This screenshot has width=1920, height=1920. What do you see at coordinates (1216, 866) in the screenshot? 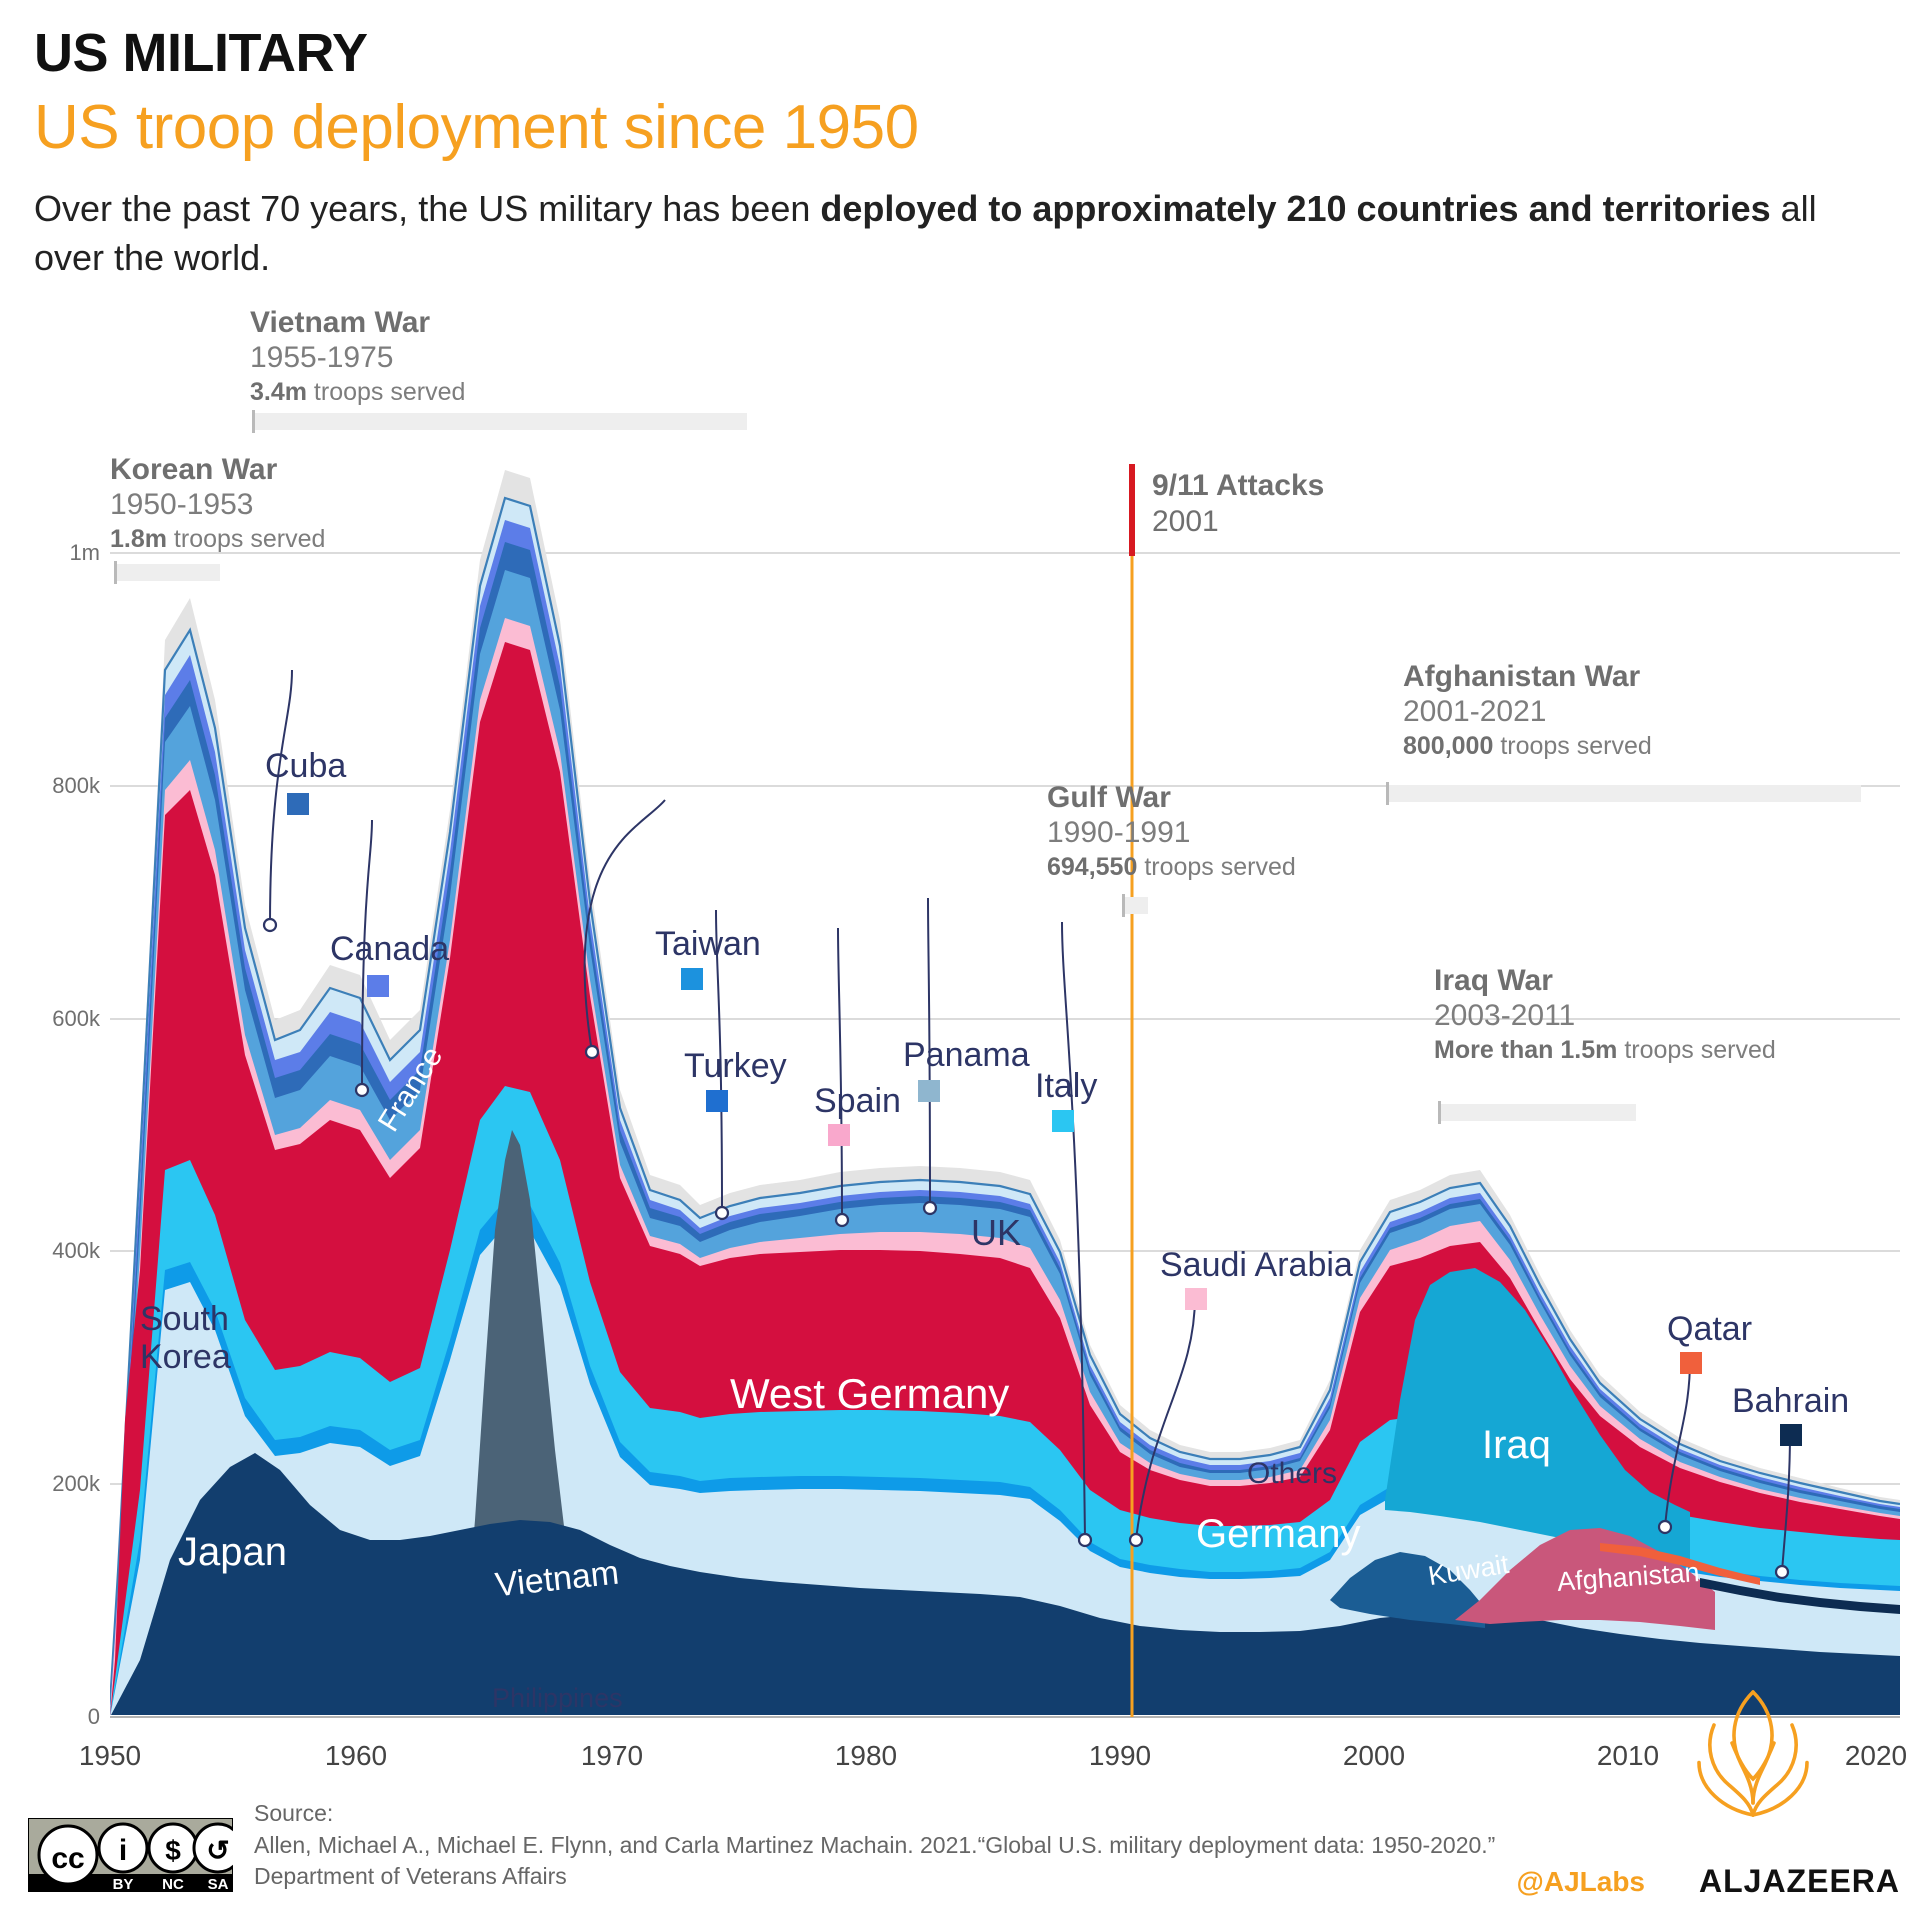
I see `gulf-war-troops-suffix: troops served` at bounding box center [1216, 866].